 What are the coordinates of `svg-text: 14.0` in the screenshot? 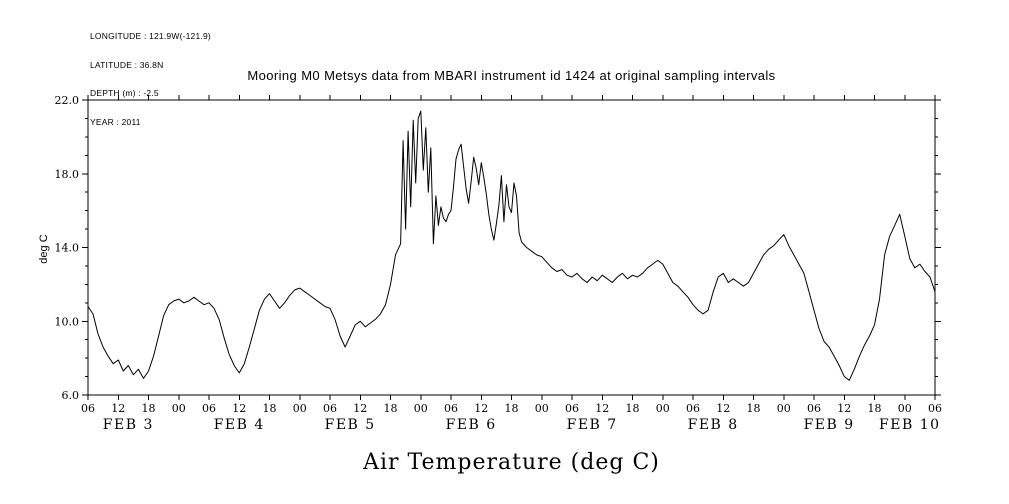 It's located at (67, 248).